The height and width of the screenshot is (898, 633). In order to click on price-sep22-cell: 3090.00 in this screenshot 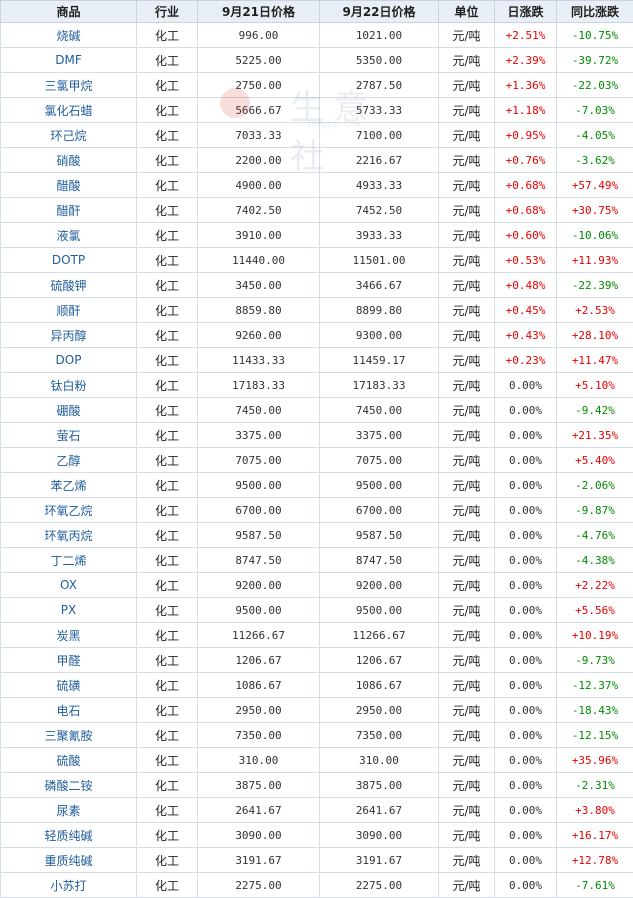, I will do `click(379, 835)`.